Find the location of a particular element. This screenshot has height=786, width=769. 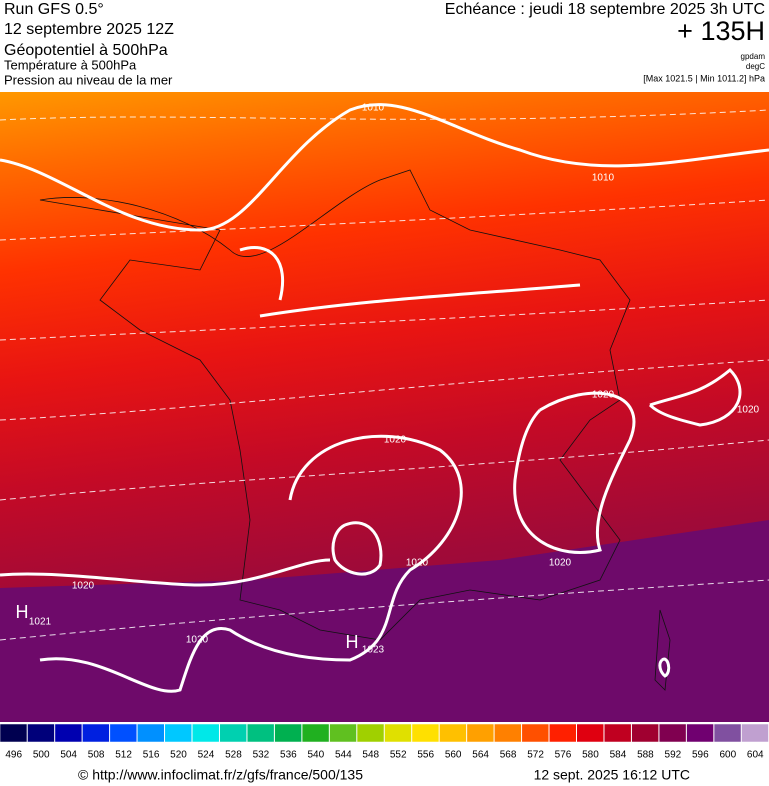

colorbar-label: 504 is located at coordinates (68, 755).